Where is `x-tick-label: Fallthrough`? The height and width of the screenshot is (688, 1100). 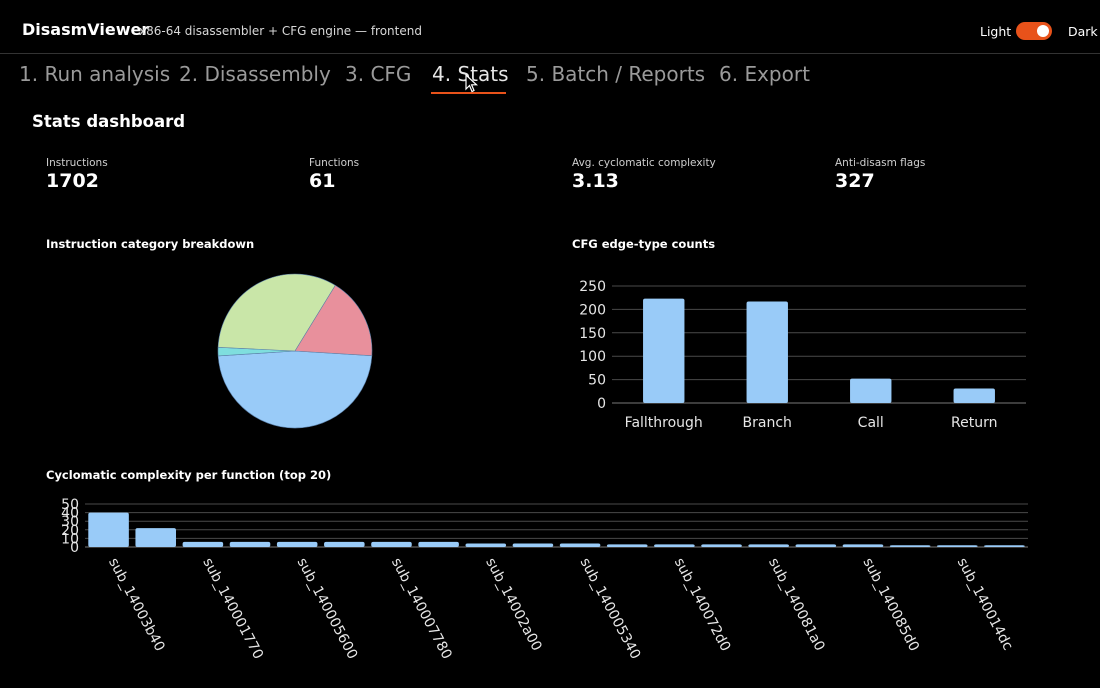
x-tick-label: Fallthrough is located at coordinates (664, 423).